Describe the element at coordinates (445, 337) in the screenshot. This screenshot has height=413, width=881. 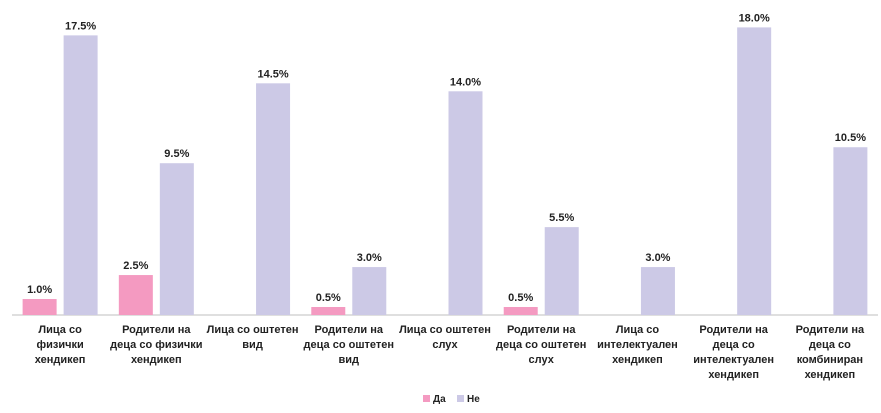
I see `category-label-4: Лица со оштетен слух` at that location.